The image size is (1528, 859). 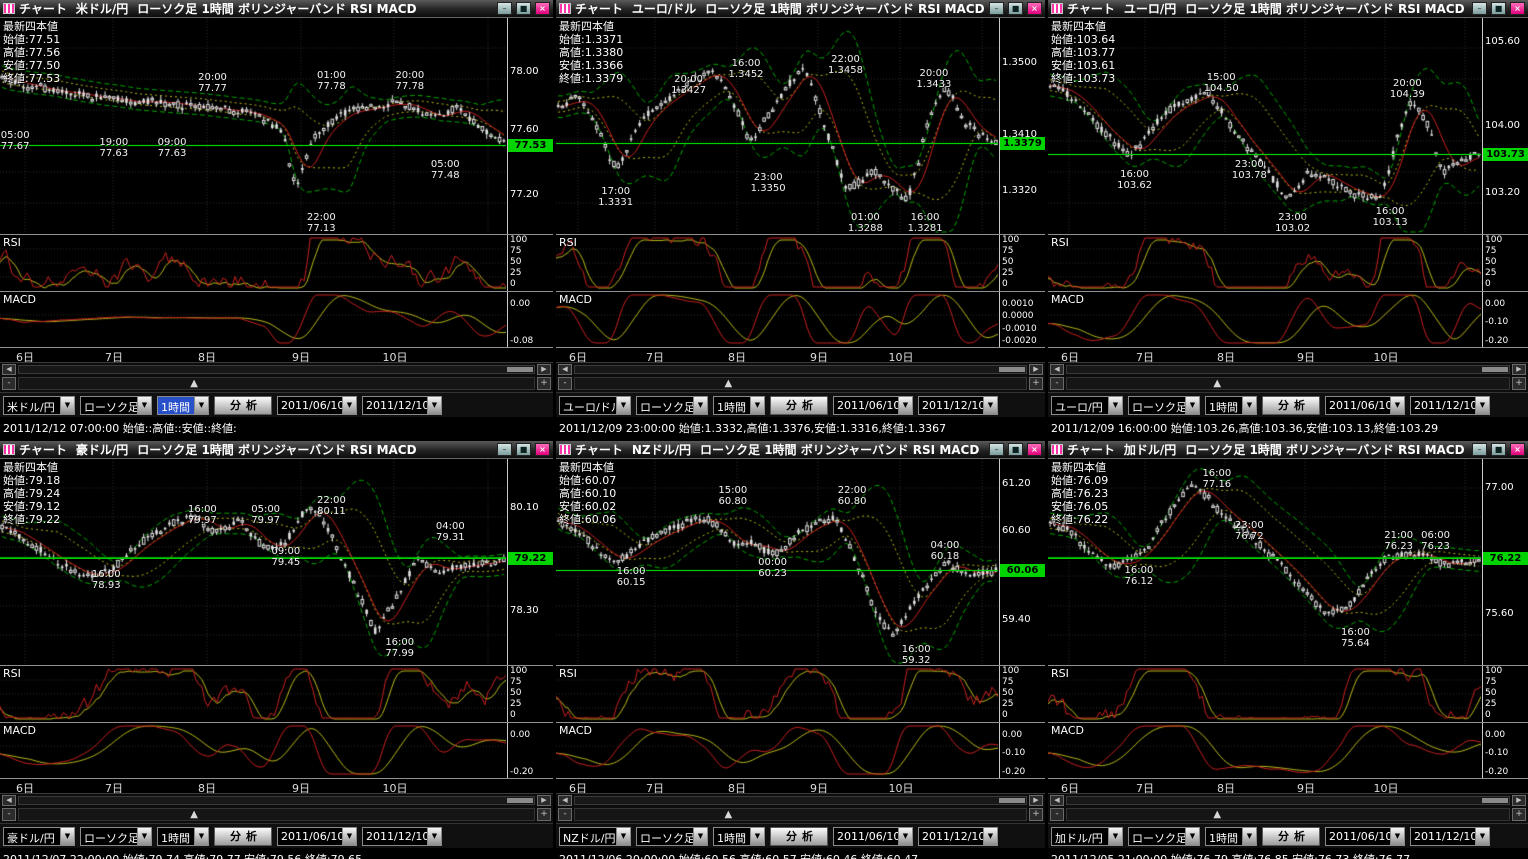 What do you see at coordinates (276, 319) in the screenshot?
I see `macd-panel: MACD 0.00 -0.08` at bounding box center [276, 319].